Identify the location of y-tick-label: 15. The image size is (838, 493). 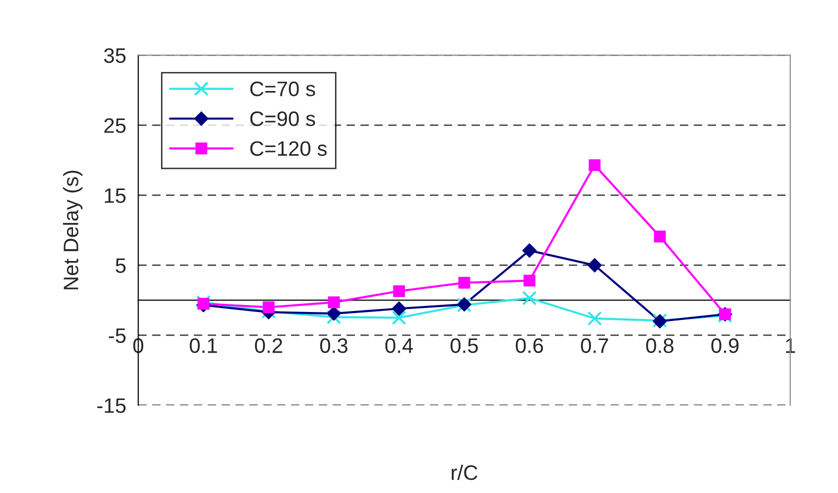
(115, 195).